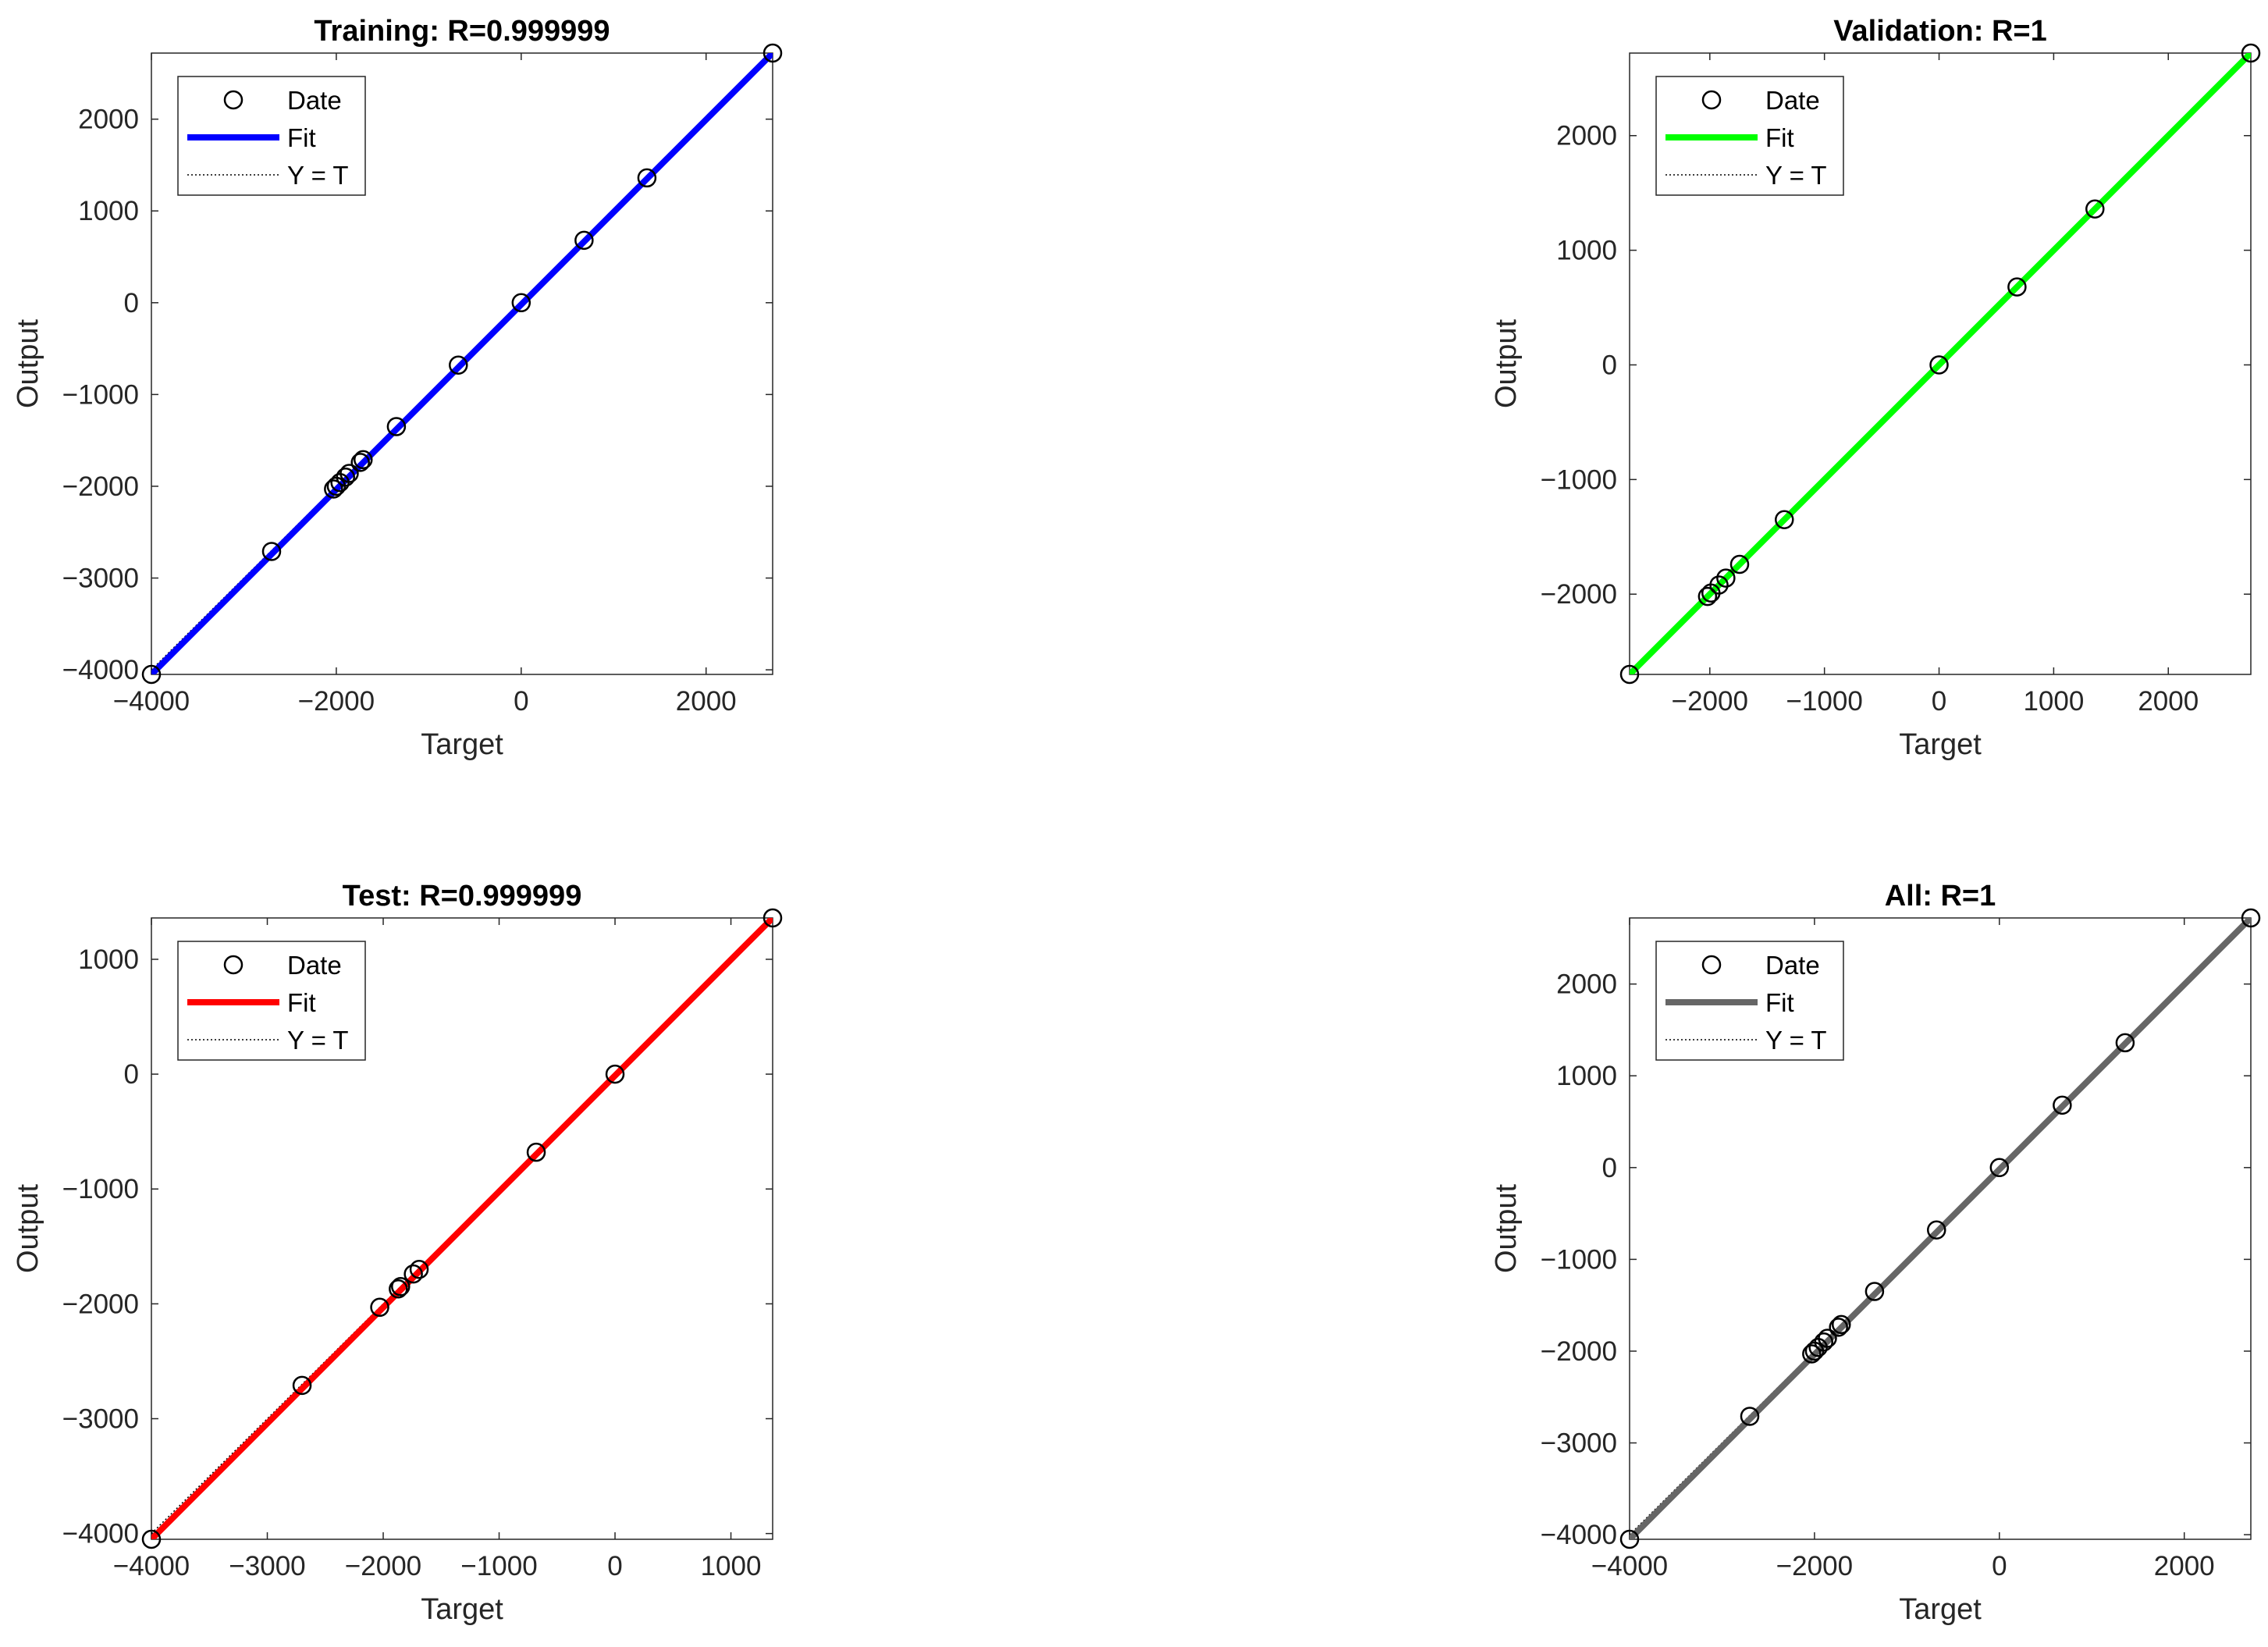 This screenshot has width=2268, height=1647. Describe the element at coordinates (731, 1566) in the screenshot. I see `x-tick-label: 1000` at that location.